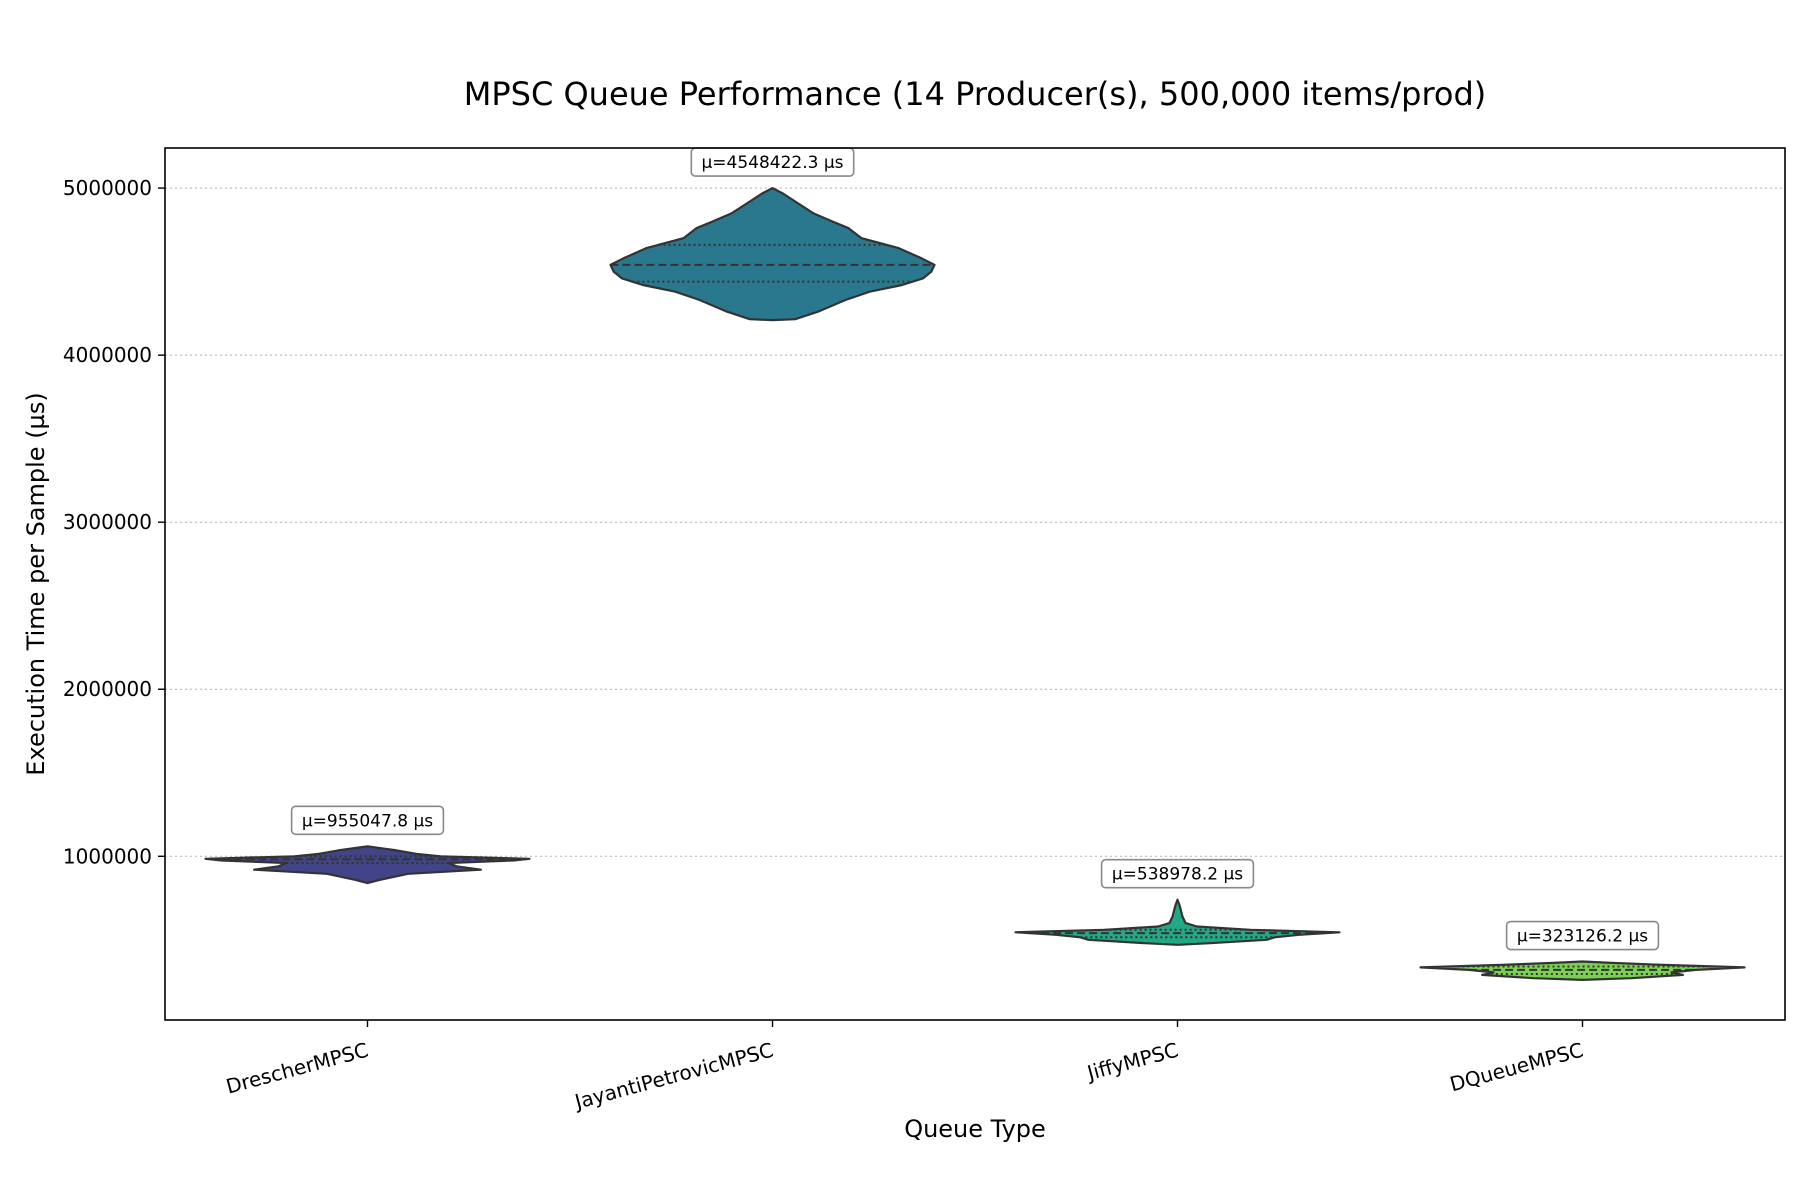 Image resolution: width=1800 pixels, height=1204 pixels. I want to click on y-tick-label: 5000000, so click(107, 188).